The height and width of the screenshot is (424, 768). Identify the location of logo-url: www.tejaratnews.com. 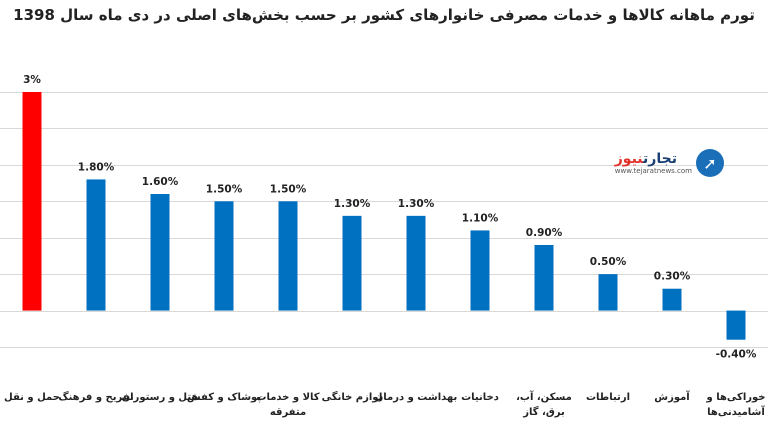
(653, 171).